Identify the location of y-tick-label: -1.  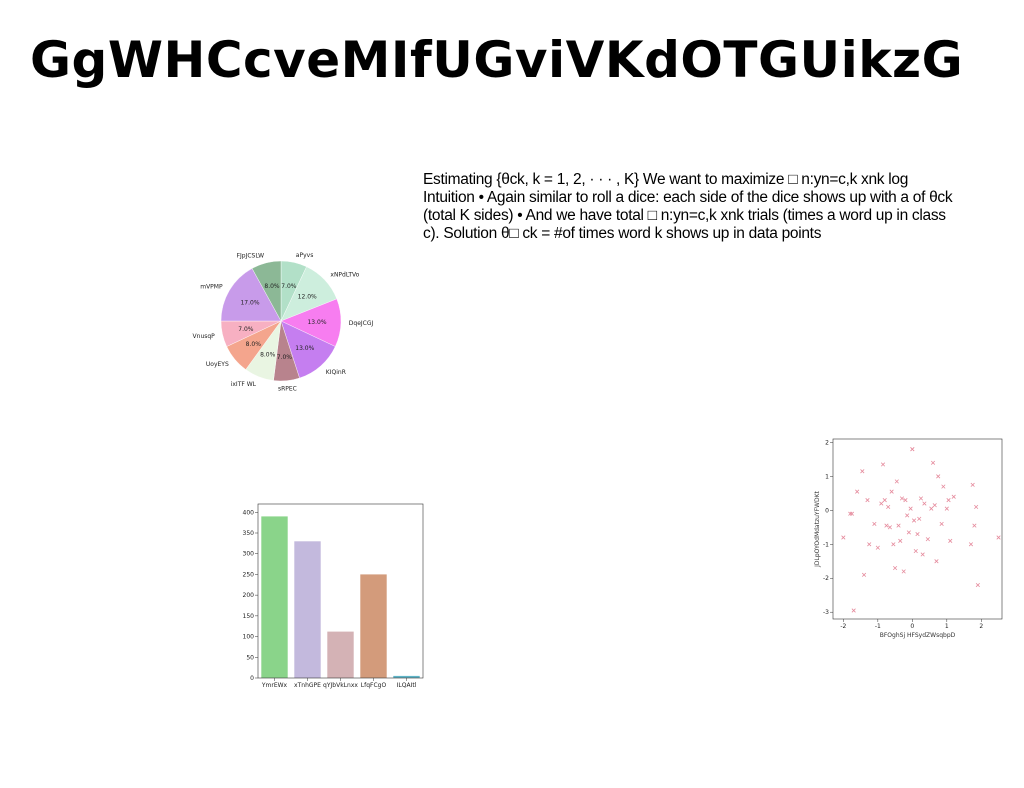
(826, 544).